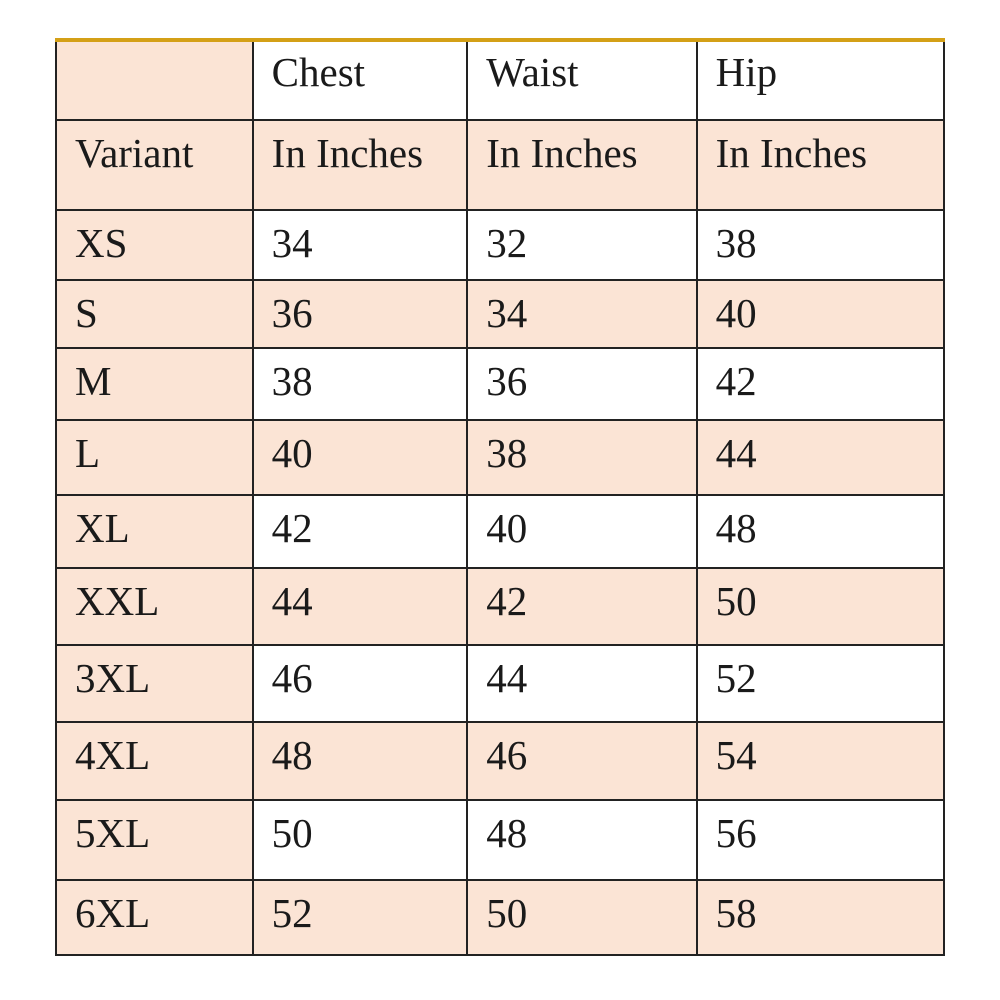  I want to click on cell-variant: 5XL, so click(154, 840).